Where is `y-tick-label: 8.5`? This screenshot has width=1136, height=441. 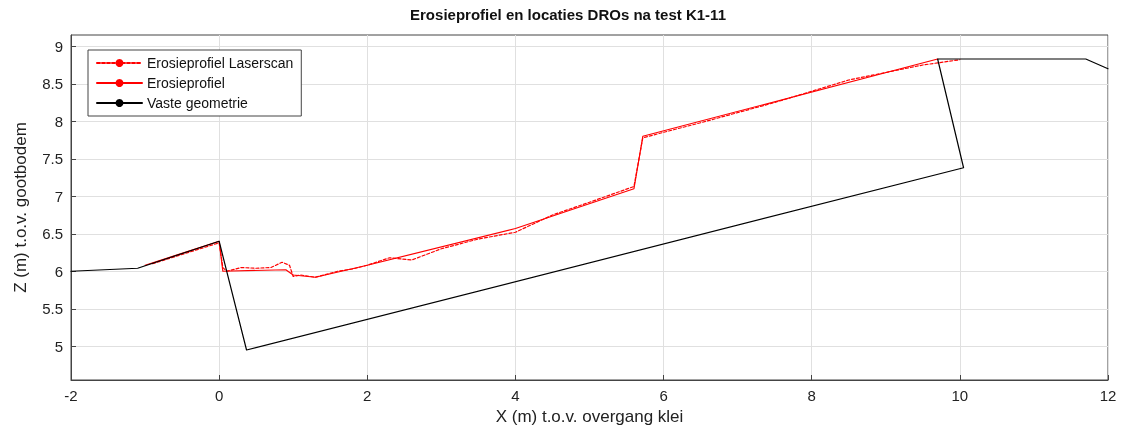
y-tick-label: 8.5 is located at coordinates (52, 84).